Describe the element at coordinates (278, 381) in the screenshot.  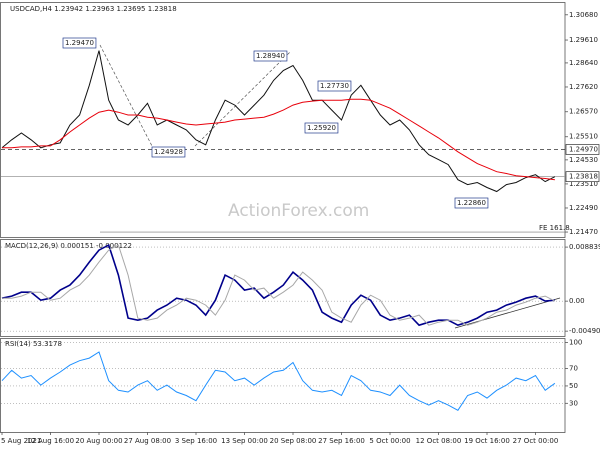
I see `series-line` at that location.